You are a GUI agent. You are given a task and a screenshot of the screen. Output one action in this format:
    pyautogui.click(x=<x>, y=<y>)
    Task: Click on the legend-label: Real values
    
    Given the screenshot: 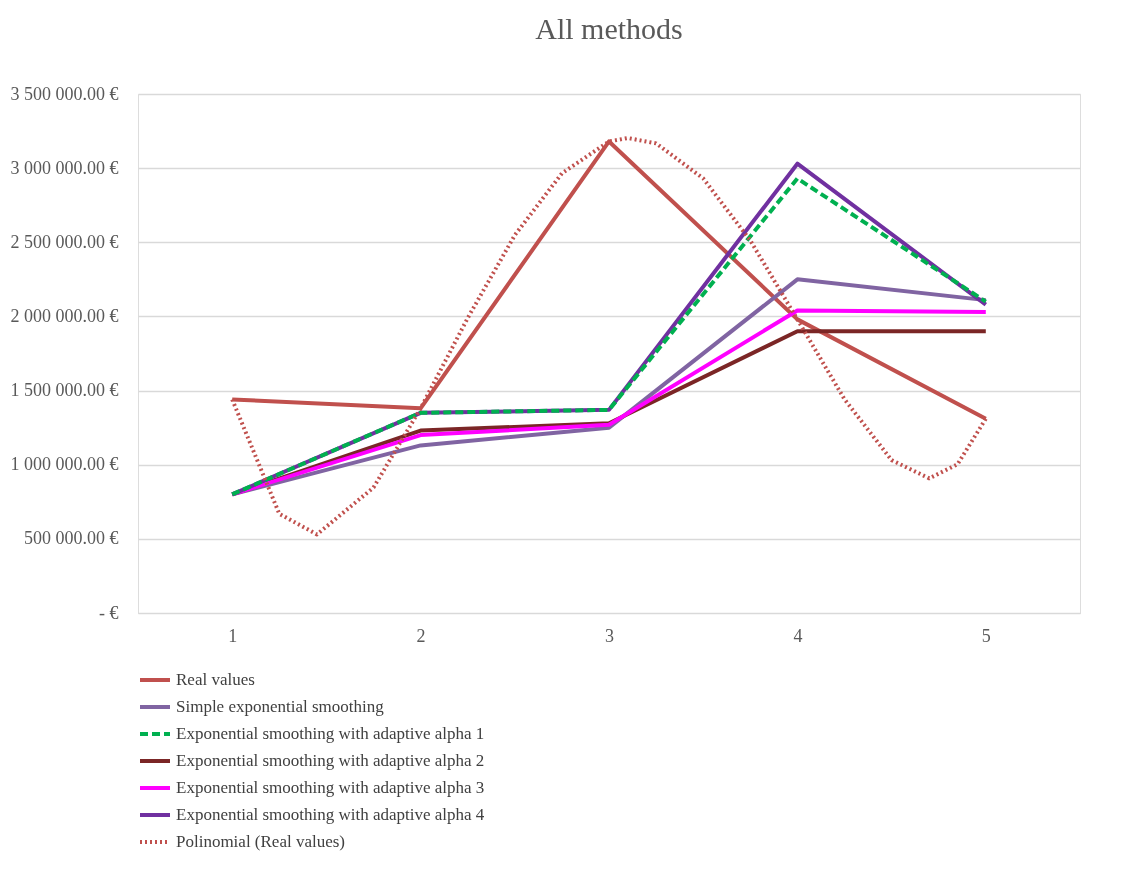 What is the action you would take?
    pyautogui.click(x=215, y=679)
    